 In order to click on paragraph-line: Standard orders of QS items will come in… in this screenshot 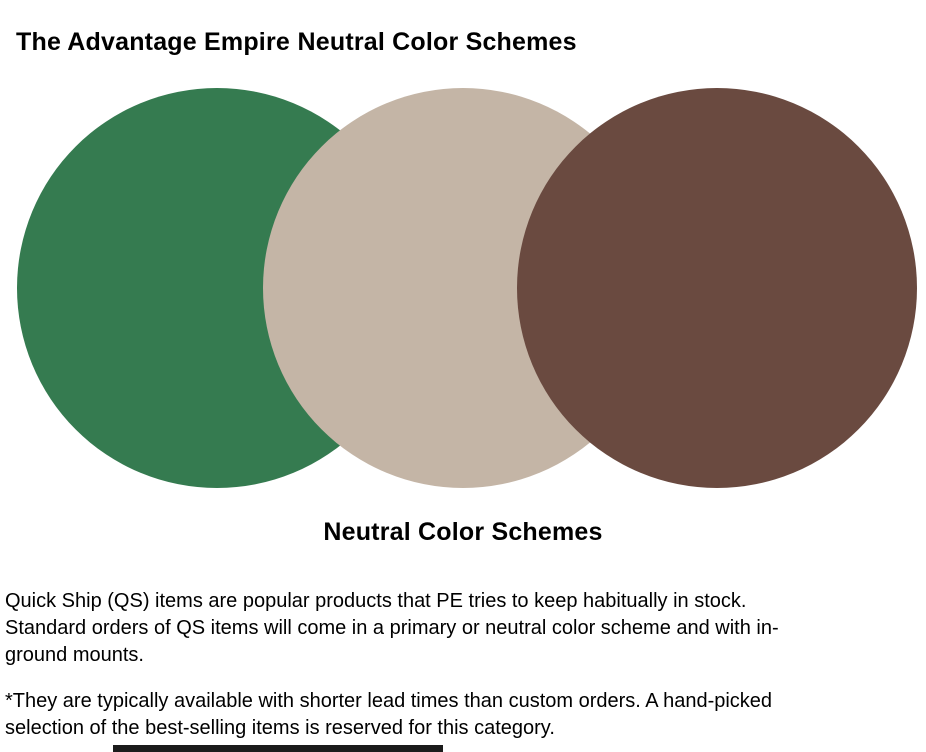, I will do `click(392, 628)`.